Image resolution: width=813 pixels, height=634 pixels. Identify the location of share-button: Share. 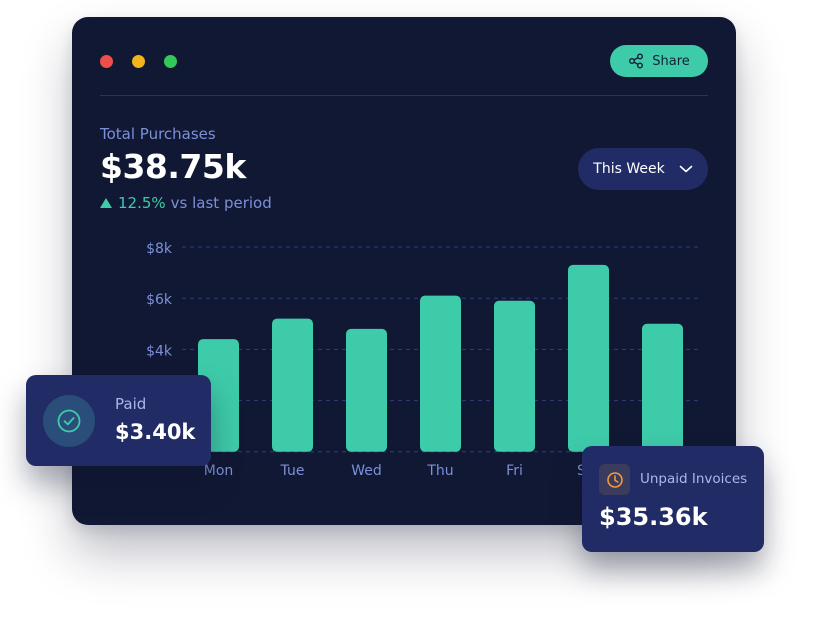
(659, 61).